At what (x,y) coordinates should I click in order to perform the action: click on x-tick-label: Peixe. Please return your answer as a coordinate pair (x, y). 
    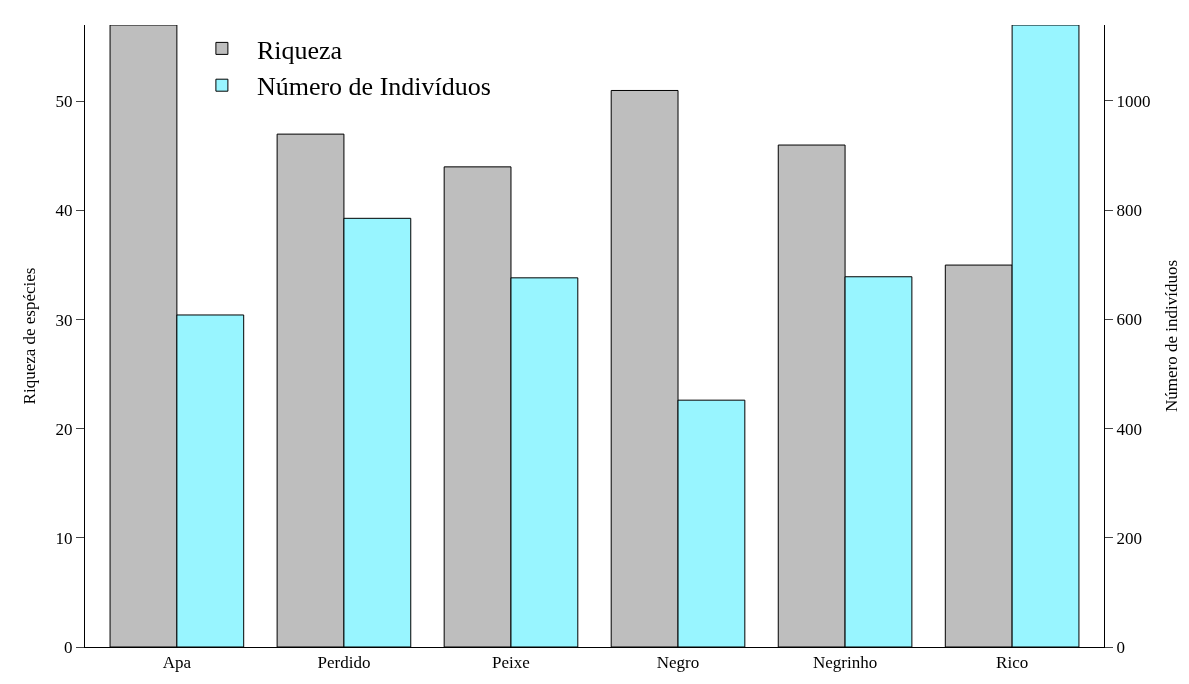
    Looking at the image, I should click on (511, 663).